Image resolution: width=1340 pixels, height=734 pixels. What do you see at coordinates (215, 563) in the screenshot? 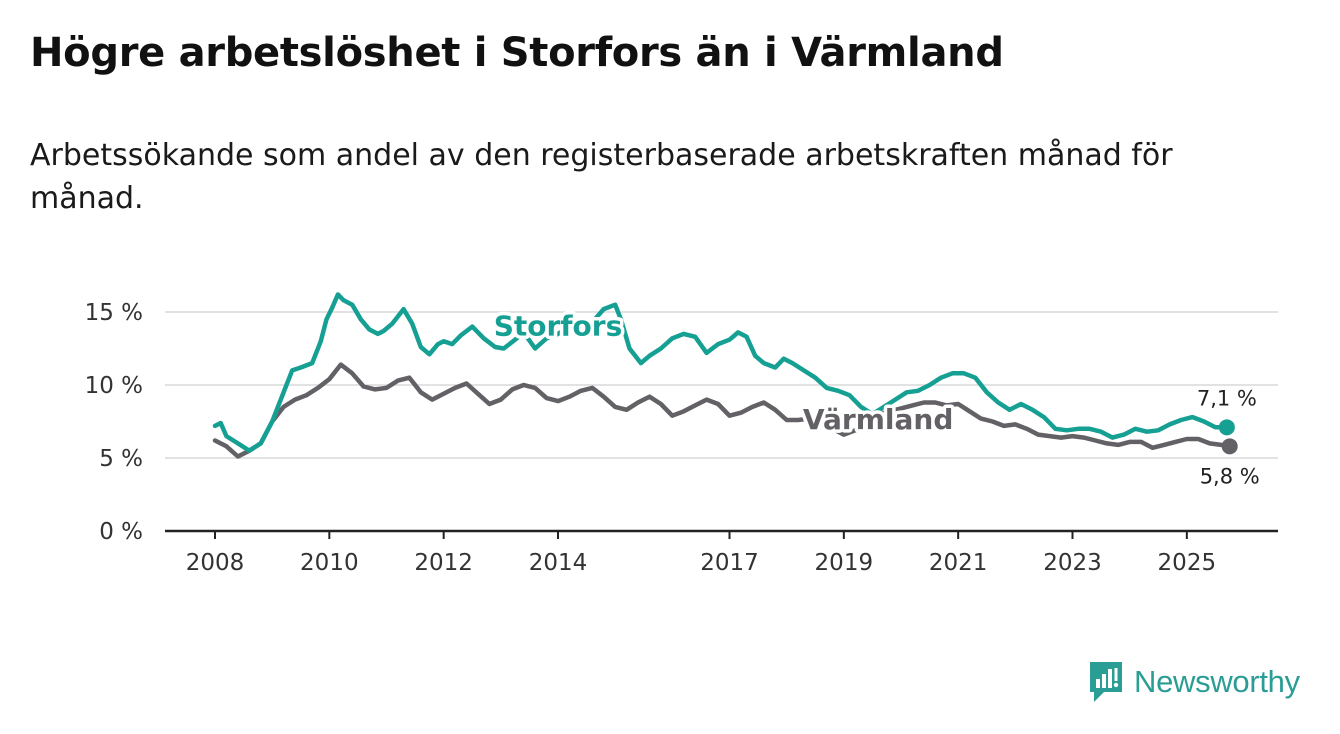
I see `x-tick-label: 2008` at bounding box center [215, 563].